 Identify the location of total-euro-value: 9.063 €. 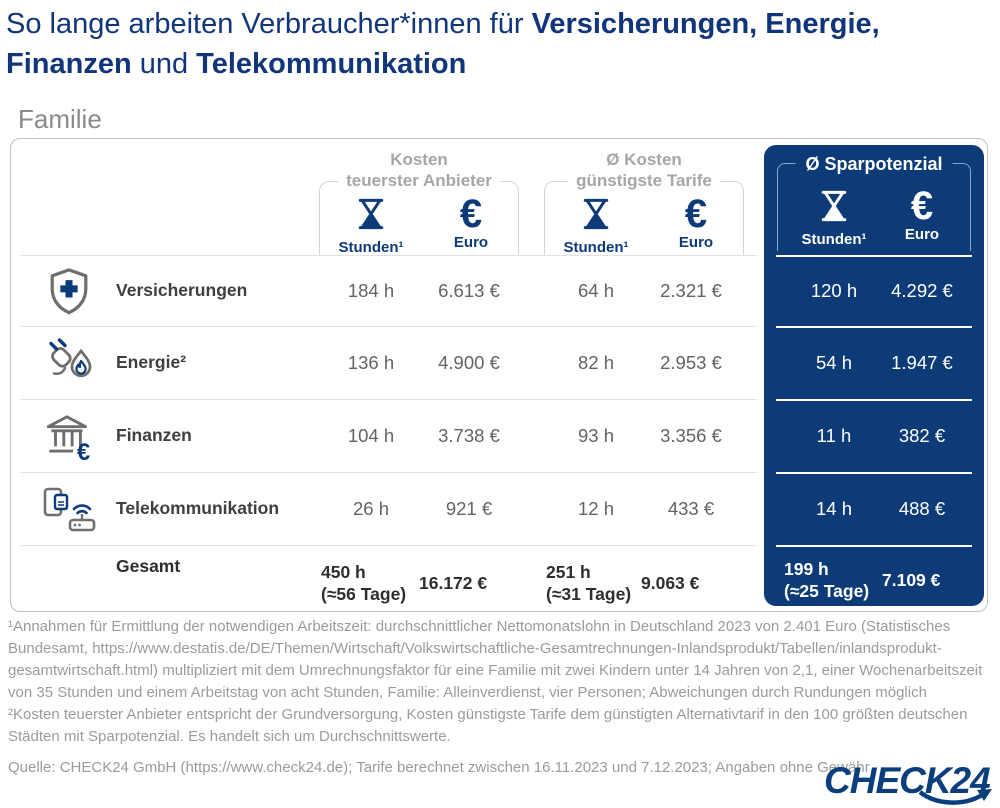
(670, 582).